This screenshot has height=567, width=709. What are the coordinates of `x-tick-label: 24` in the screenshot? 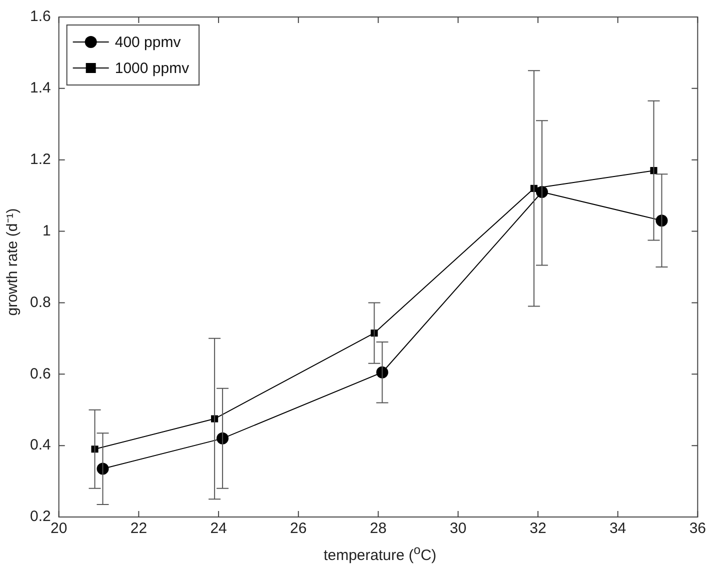 It's located at (218, 529).